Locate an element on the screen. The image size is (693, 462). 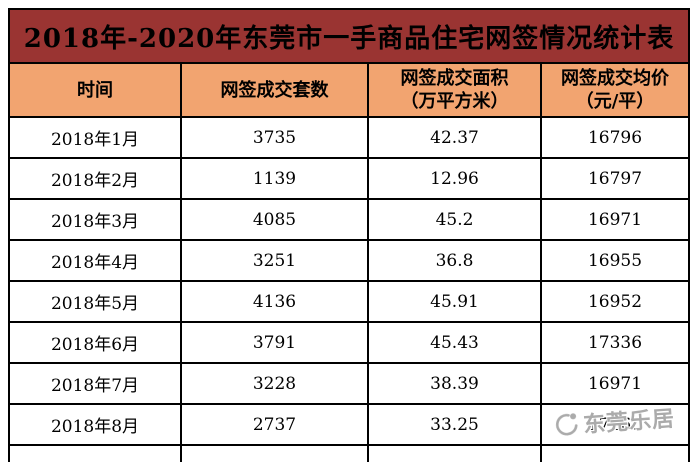
table-row: 2018年6月 3791 45.43 17336 is located at coordinates (349, 342).